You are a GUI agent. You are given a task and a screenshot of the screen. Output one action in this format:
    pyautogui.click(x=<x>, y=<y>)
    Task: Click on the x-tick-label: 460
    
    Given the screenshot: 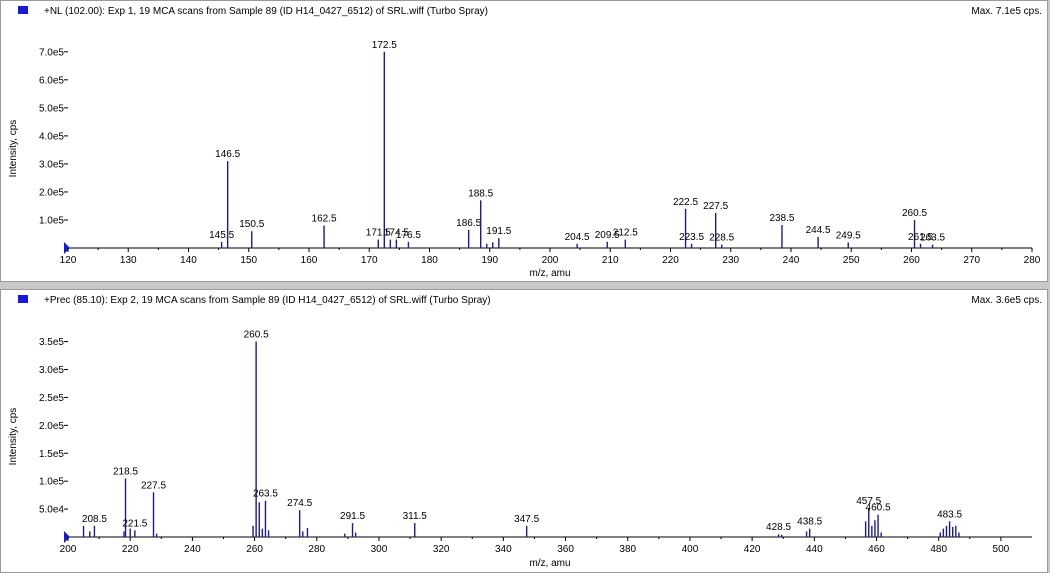 What is the action you would take?
    pyautogui.click(x=876, y=549)
    